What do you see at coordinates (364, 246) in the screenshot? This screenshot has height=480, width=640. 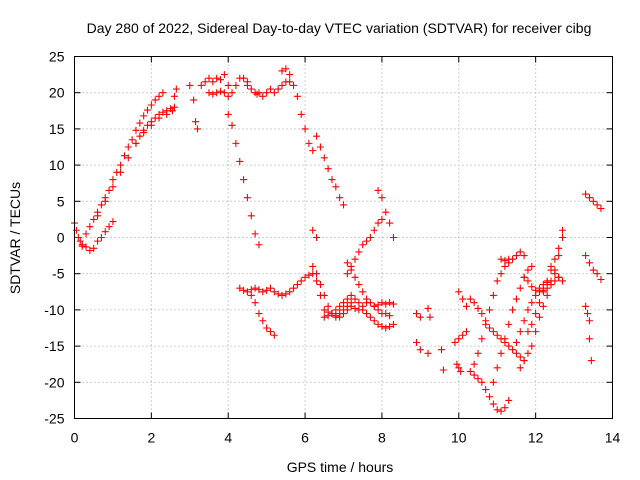 I see `series-s22` at bounding box center [364, 246].